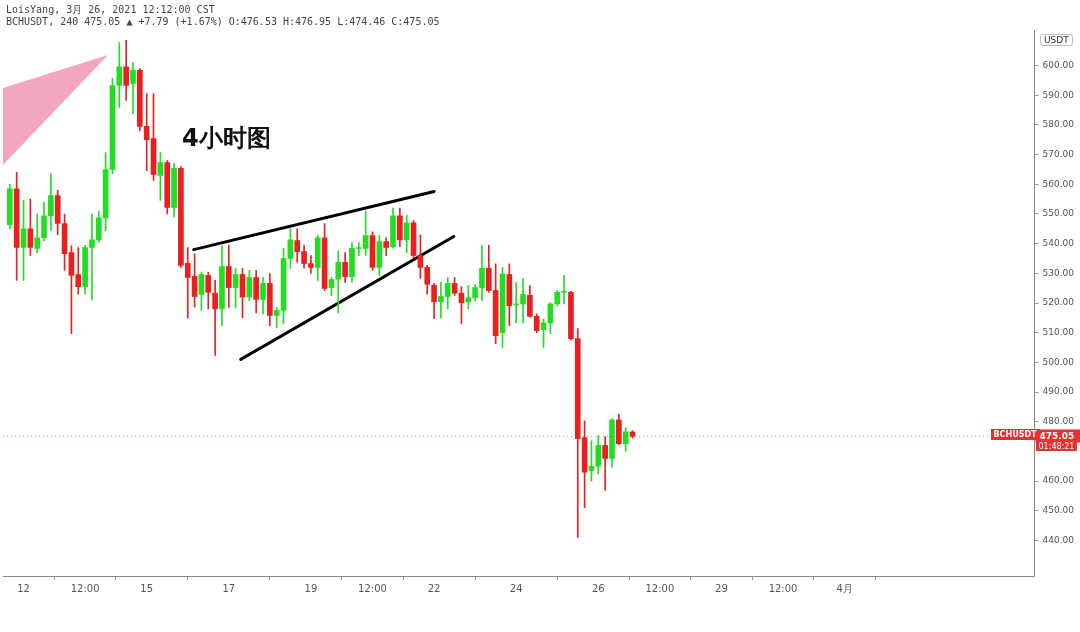 The image size is (1080, 632). What do you see at coordinates (223, 21) in the screenshot?
I see `chart-subtitle: BCHUSDT, 240 475.05 ▲ +7.79 (+1.67%) O:476.53 H:476.95 L:474.46 C:475.05` at bounding box center [223, 21].